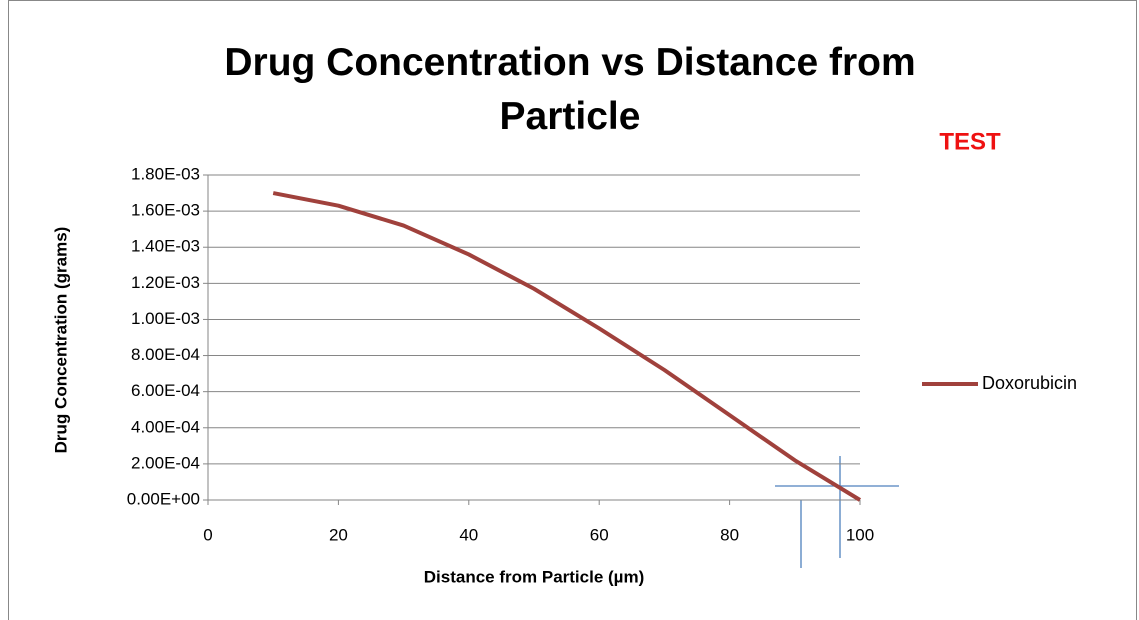 This screenshot has width=1139, height=620. Describe the element at coordinates (1029, 383) in the screenshot. I see `legend-label: Doxorubicin` at that location.